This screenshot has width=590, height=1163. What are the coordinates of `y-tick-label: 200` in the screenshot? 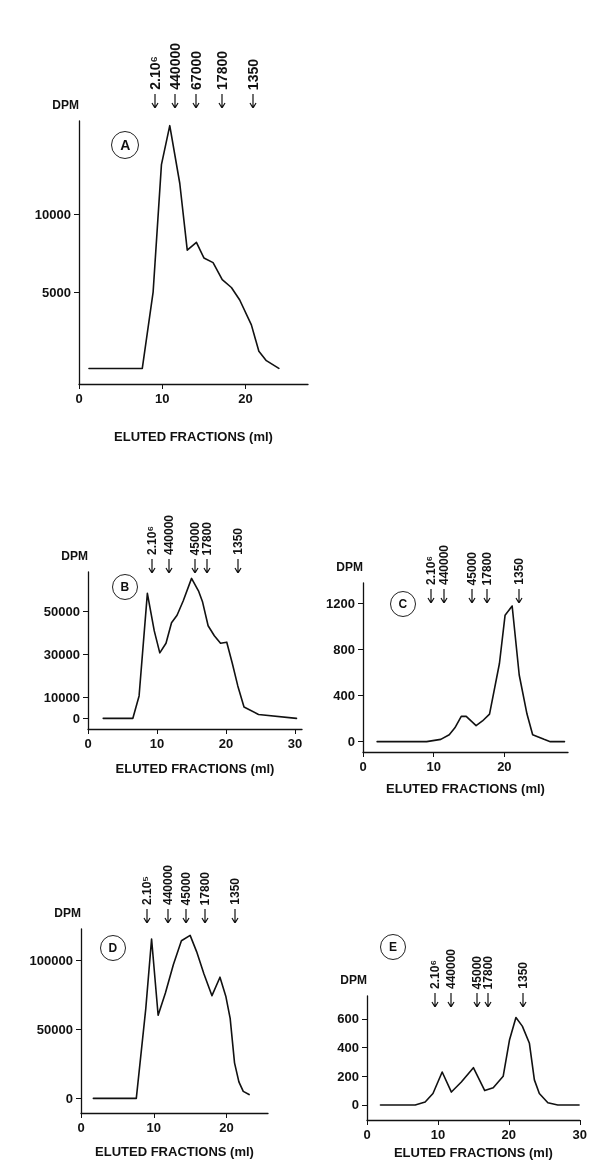 It's located at (348, 1076).